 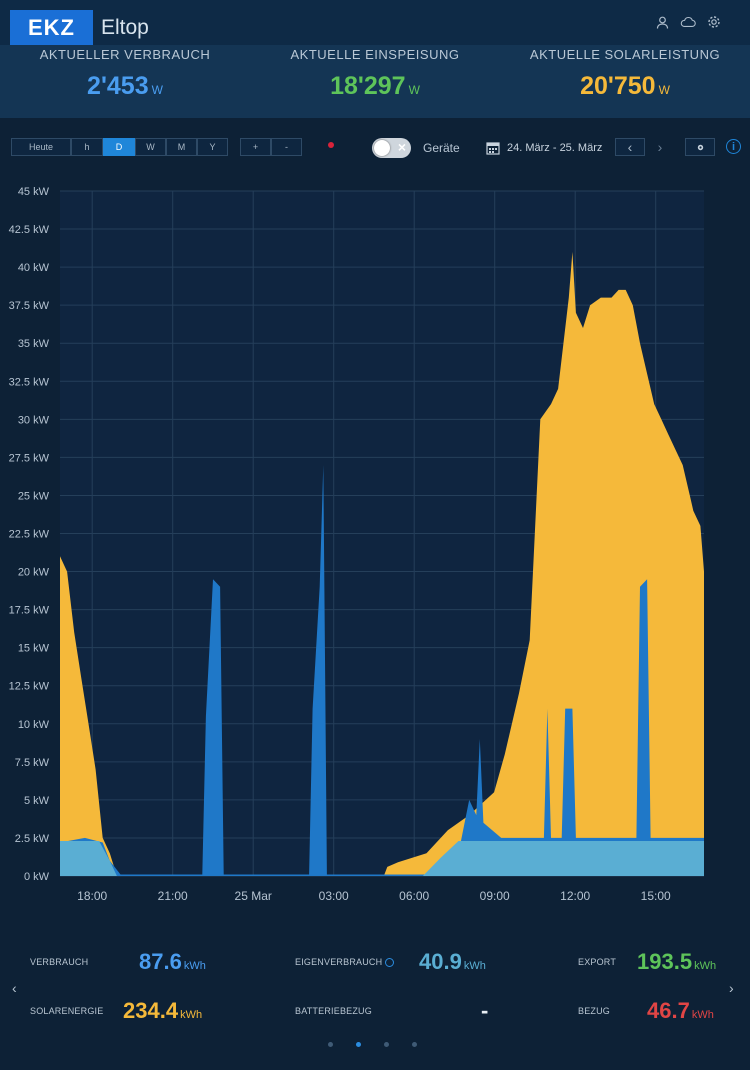 What do you see at coordinates (375, 22) in the screenshot?
I see `top-bar: EKZ Eltop` at bounding box center [375, 22].